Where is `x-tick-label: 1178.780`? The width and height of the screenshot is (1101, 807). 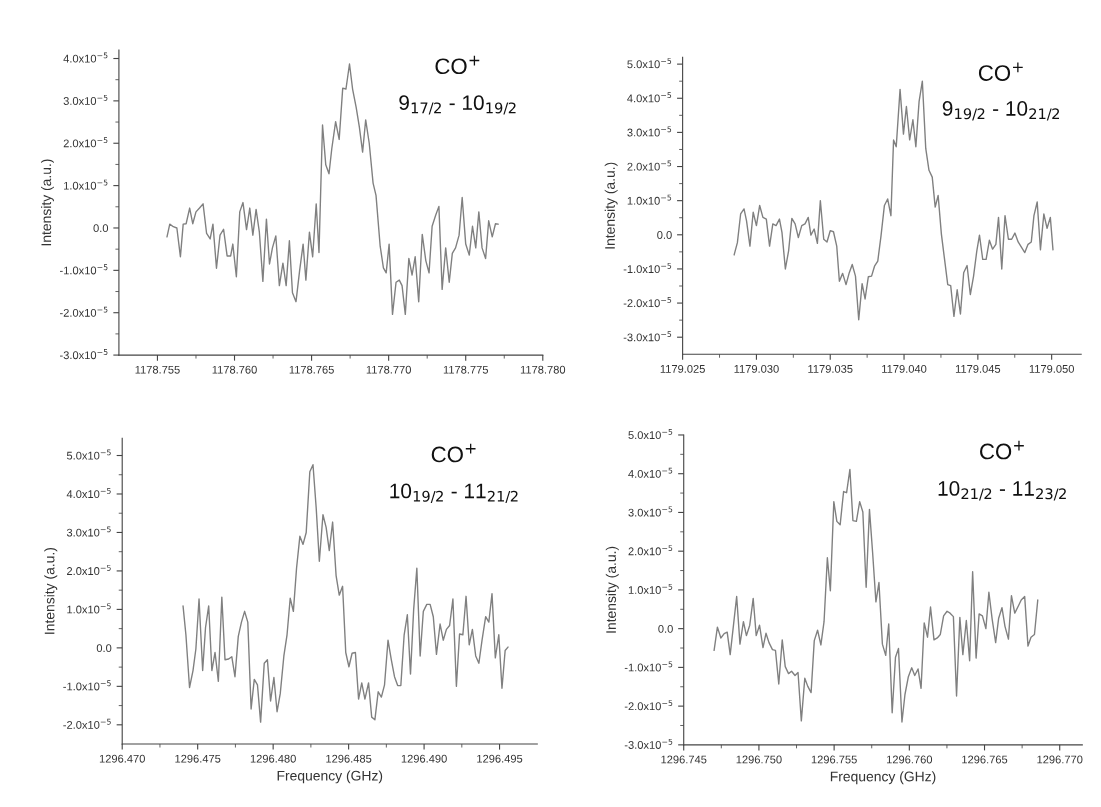
x-tick-label: 1178.780 is located at coordinates (543, 369).